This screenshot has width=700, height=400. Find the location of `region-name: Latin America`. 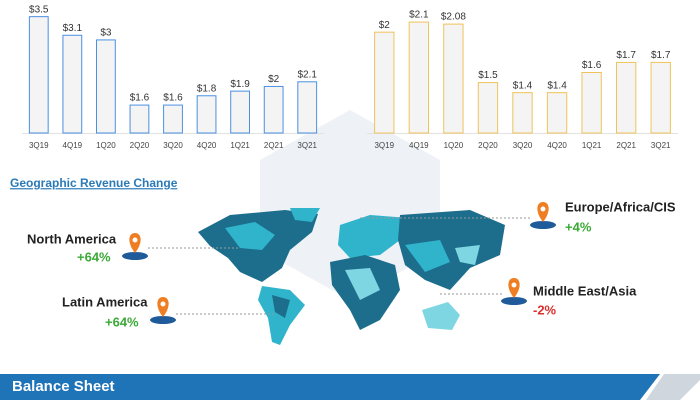

region-name: Latin America is located at coordinates (105, 301).